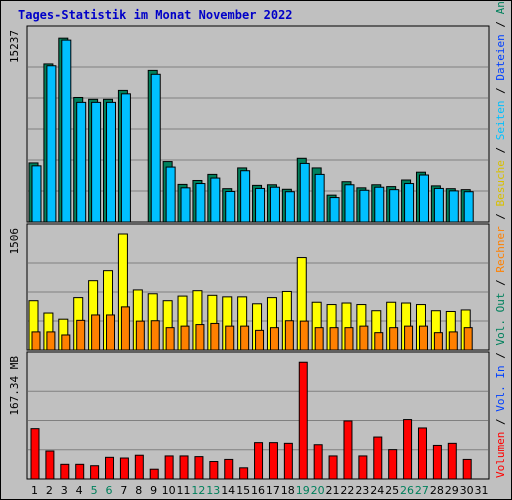 The image size is (512, 500). I want to click on x-tick-label-1: 1, so click(34, 490).